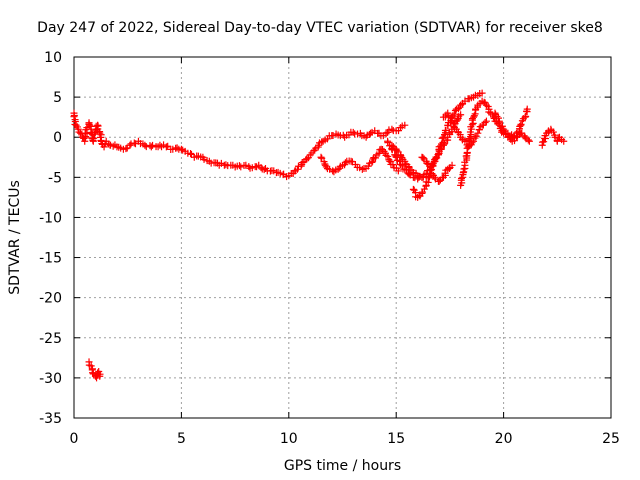 The width and height of the screenshot is (640, 480). Describe the element at coordinates (611, 439) in the screenshot. I see `x-tick-label: 25` at that location.